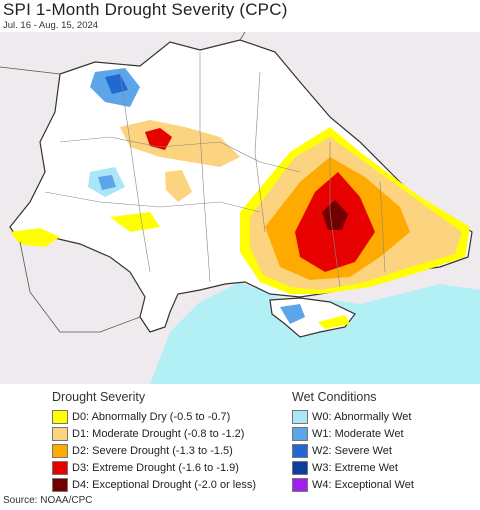 The image size is (480, 510). I want to click on swatch-w2, so click(300, 450).